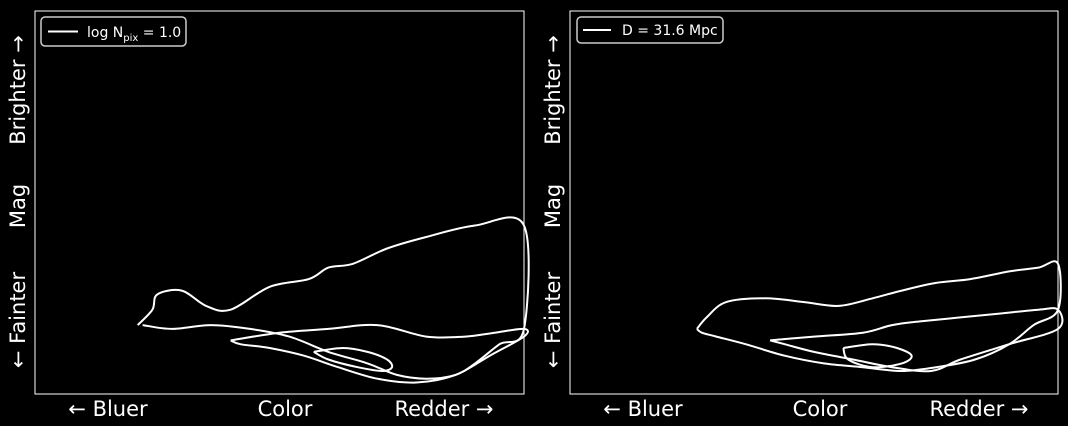 This screenshot has height=426, width=1068. I want to click on contour-group-right, so click(880, 316).